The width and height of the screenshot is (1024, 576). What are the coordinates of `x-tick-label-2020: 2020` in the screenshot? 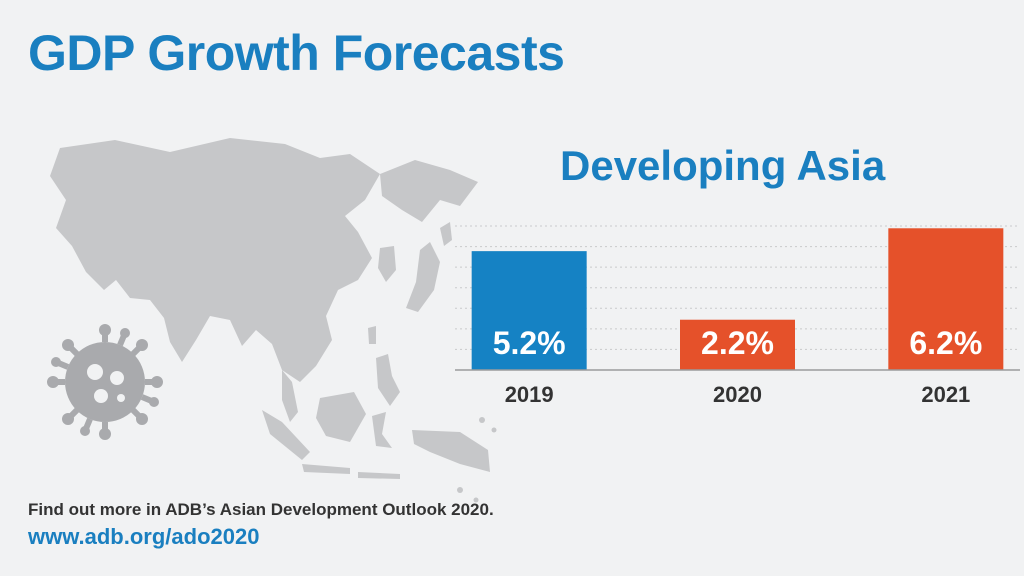 It's located at (737, 394).